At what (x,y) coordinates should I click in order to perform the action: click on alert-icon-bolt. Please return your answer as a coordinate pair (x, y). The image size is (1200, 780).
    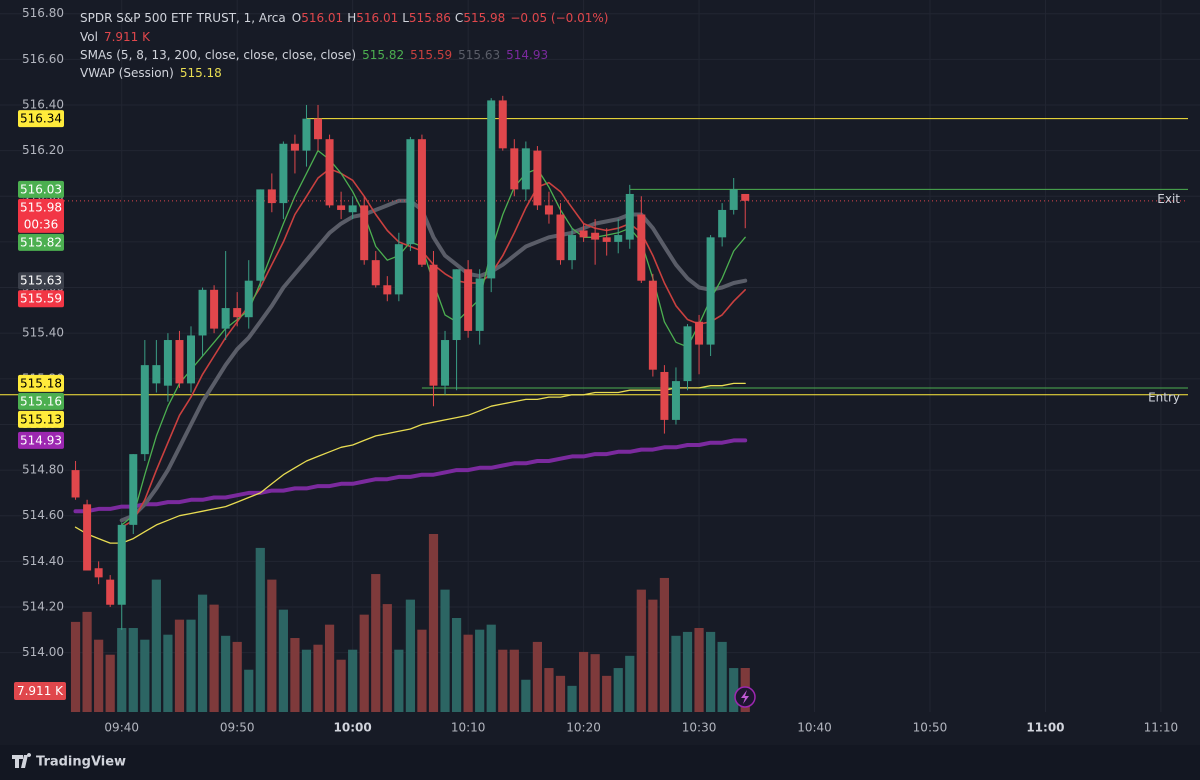
    Looking at the image, I should click on (745, 697).